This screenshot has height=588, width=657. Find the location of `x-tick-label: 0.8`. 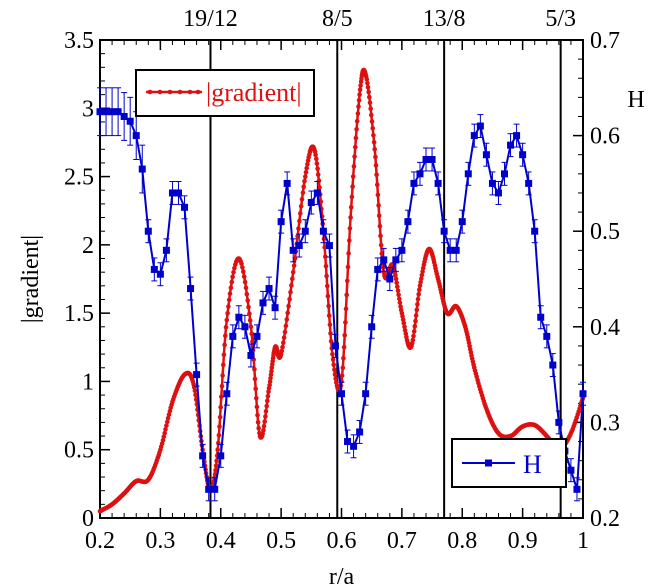

x-tick-label: 0.8 is located at coordinates (462, 541).